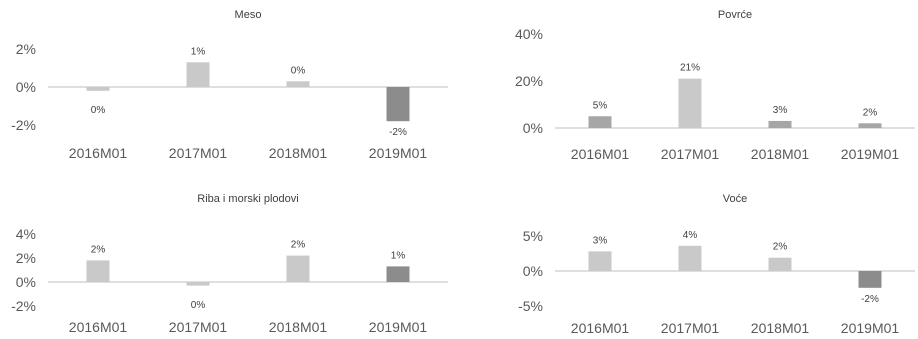  What do you see at coordinates (530, 306) in the screenshot?
I see `y-tick-label: -5%` at bounding box center [530, 306].